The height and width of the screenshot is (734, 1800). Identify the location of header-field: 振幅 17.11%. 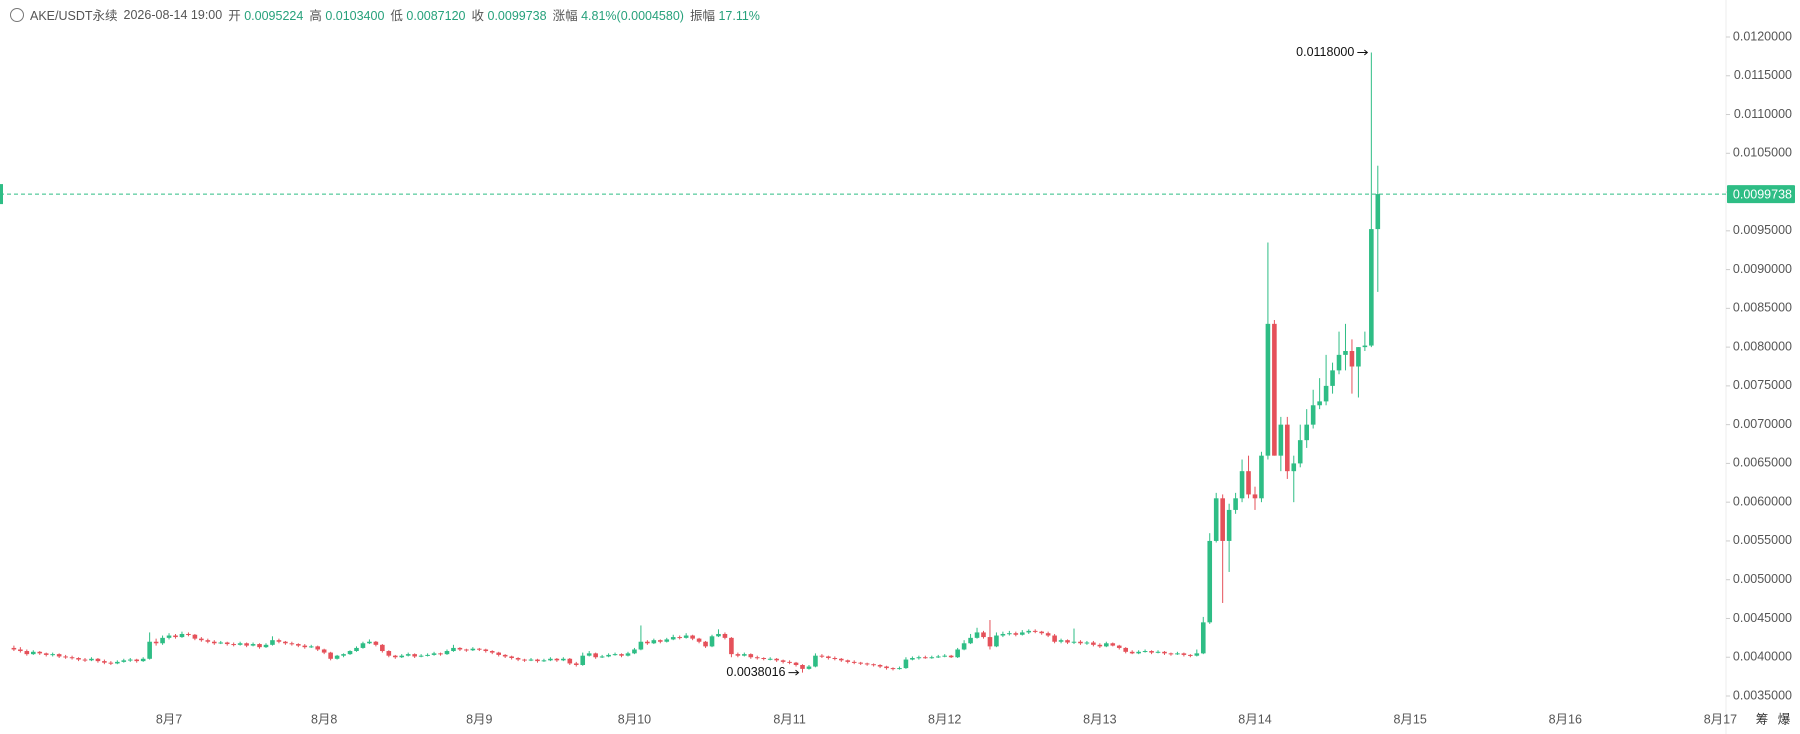
(725, 14).